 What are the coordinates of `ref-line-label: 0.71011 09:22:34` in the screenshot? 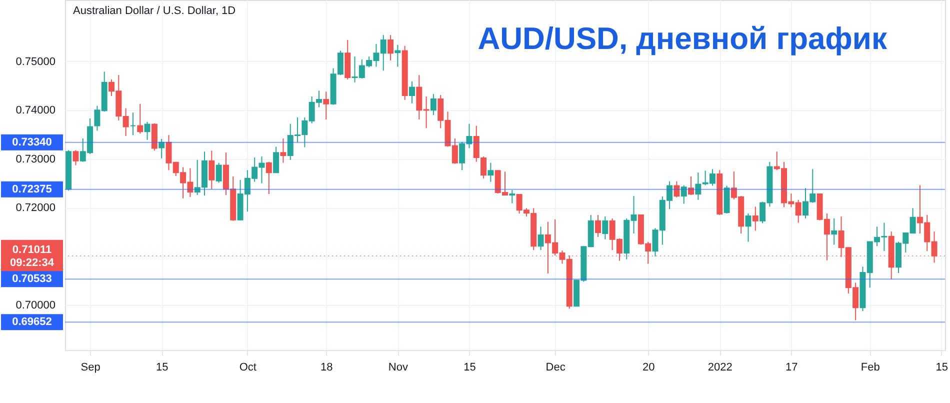 It's located at (32, 256).